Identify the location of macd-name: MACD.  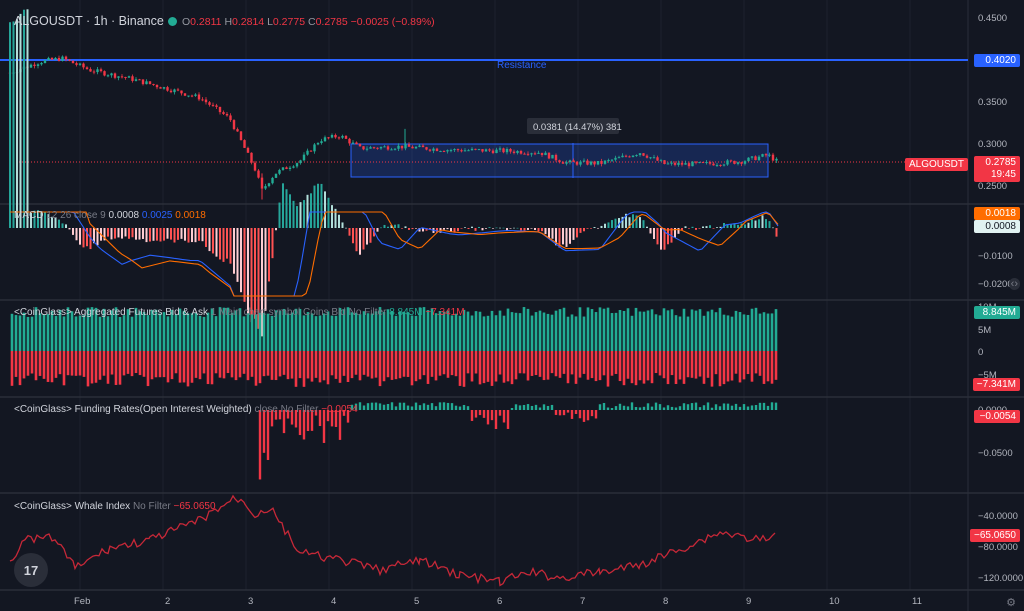
(29, 215).